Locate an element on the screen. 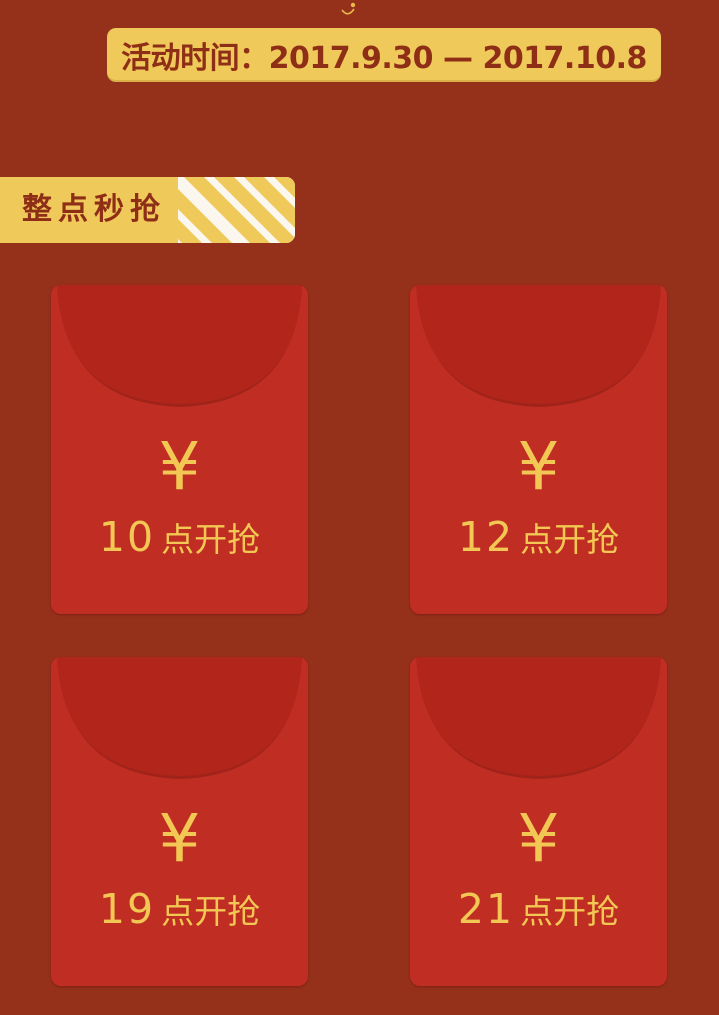 The image size is (719, 1015). section-title: 整点秒抢 is located at coordinates (94, 209).